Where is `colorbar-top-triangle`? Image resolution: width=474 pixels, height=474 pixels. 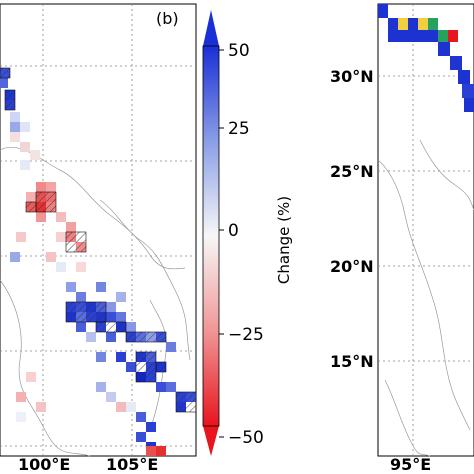
colorbar-top-triangle is located at coordinates (211, 28).